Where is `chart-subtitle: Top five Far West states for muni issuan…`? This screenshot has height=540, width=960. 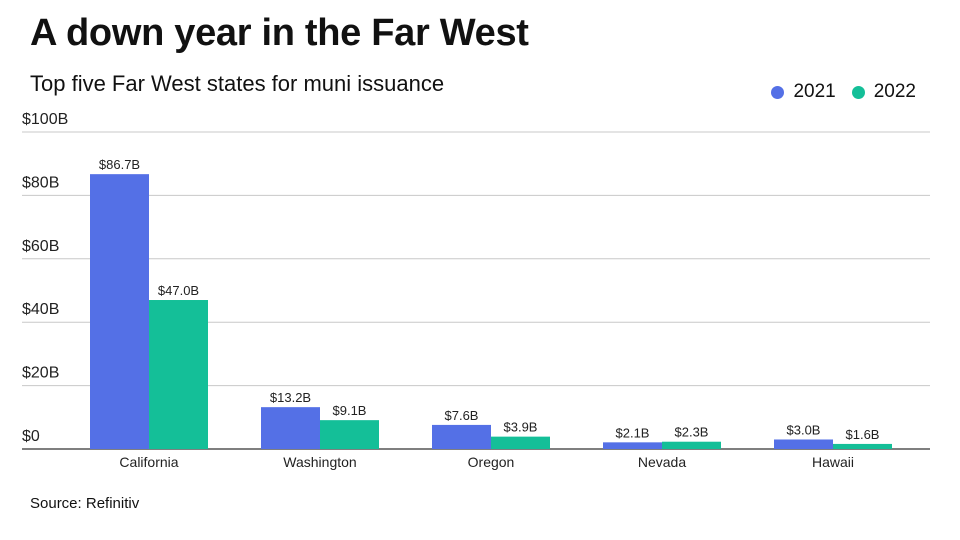 chart-subtitle: Top five Far West states for muni issuan… is located at coordinates (237, 83).